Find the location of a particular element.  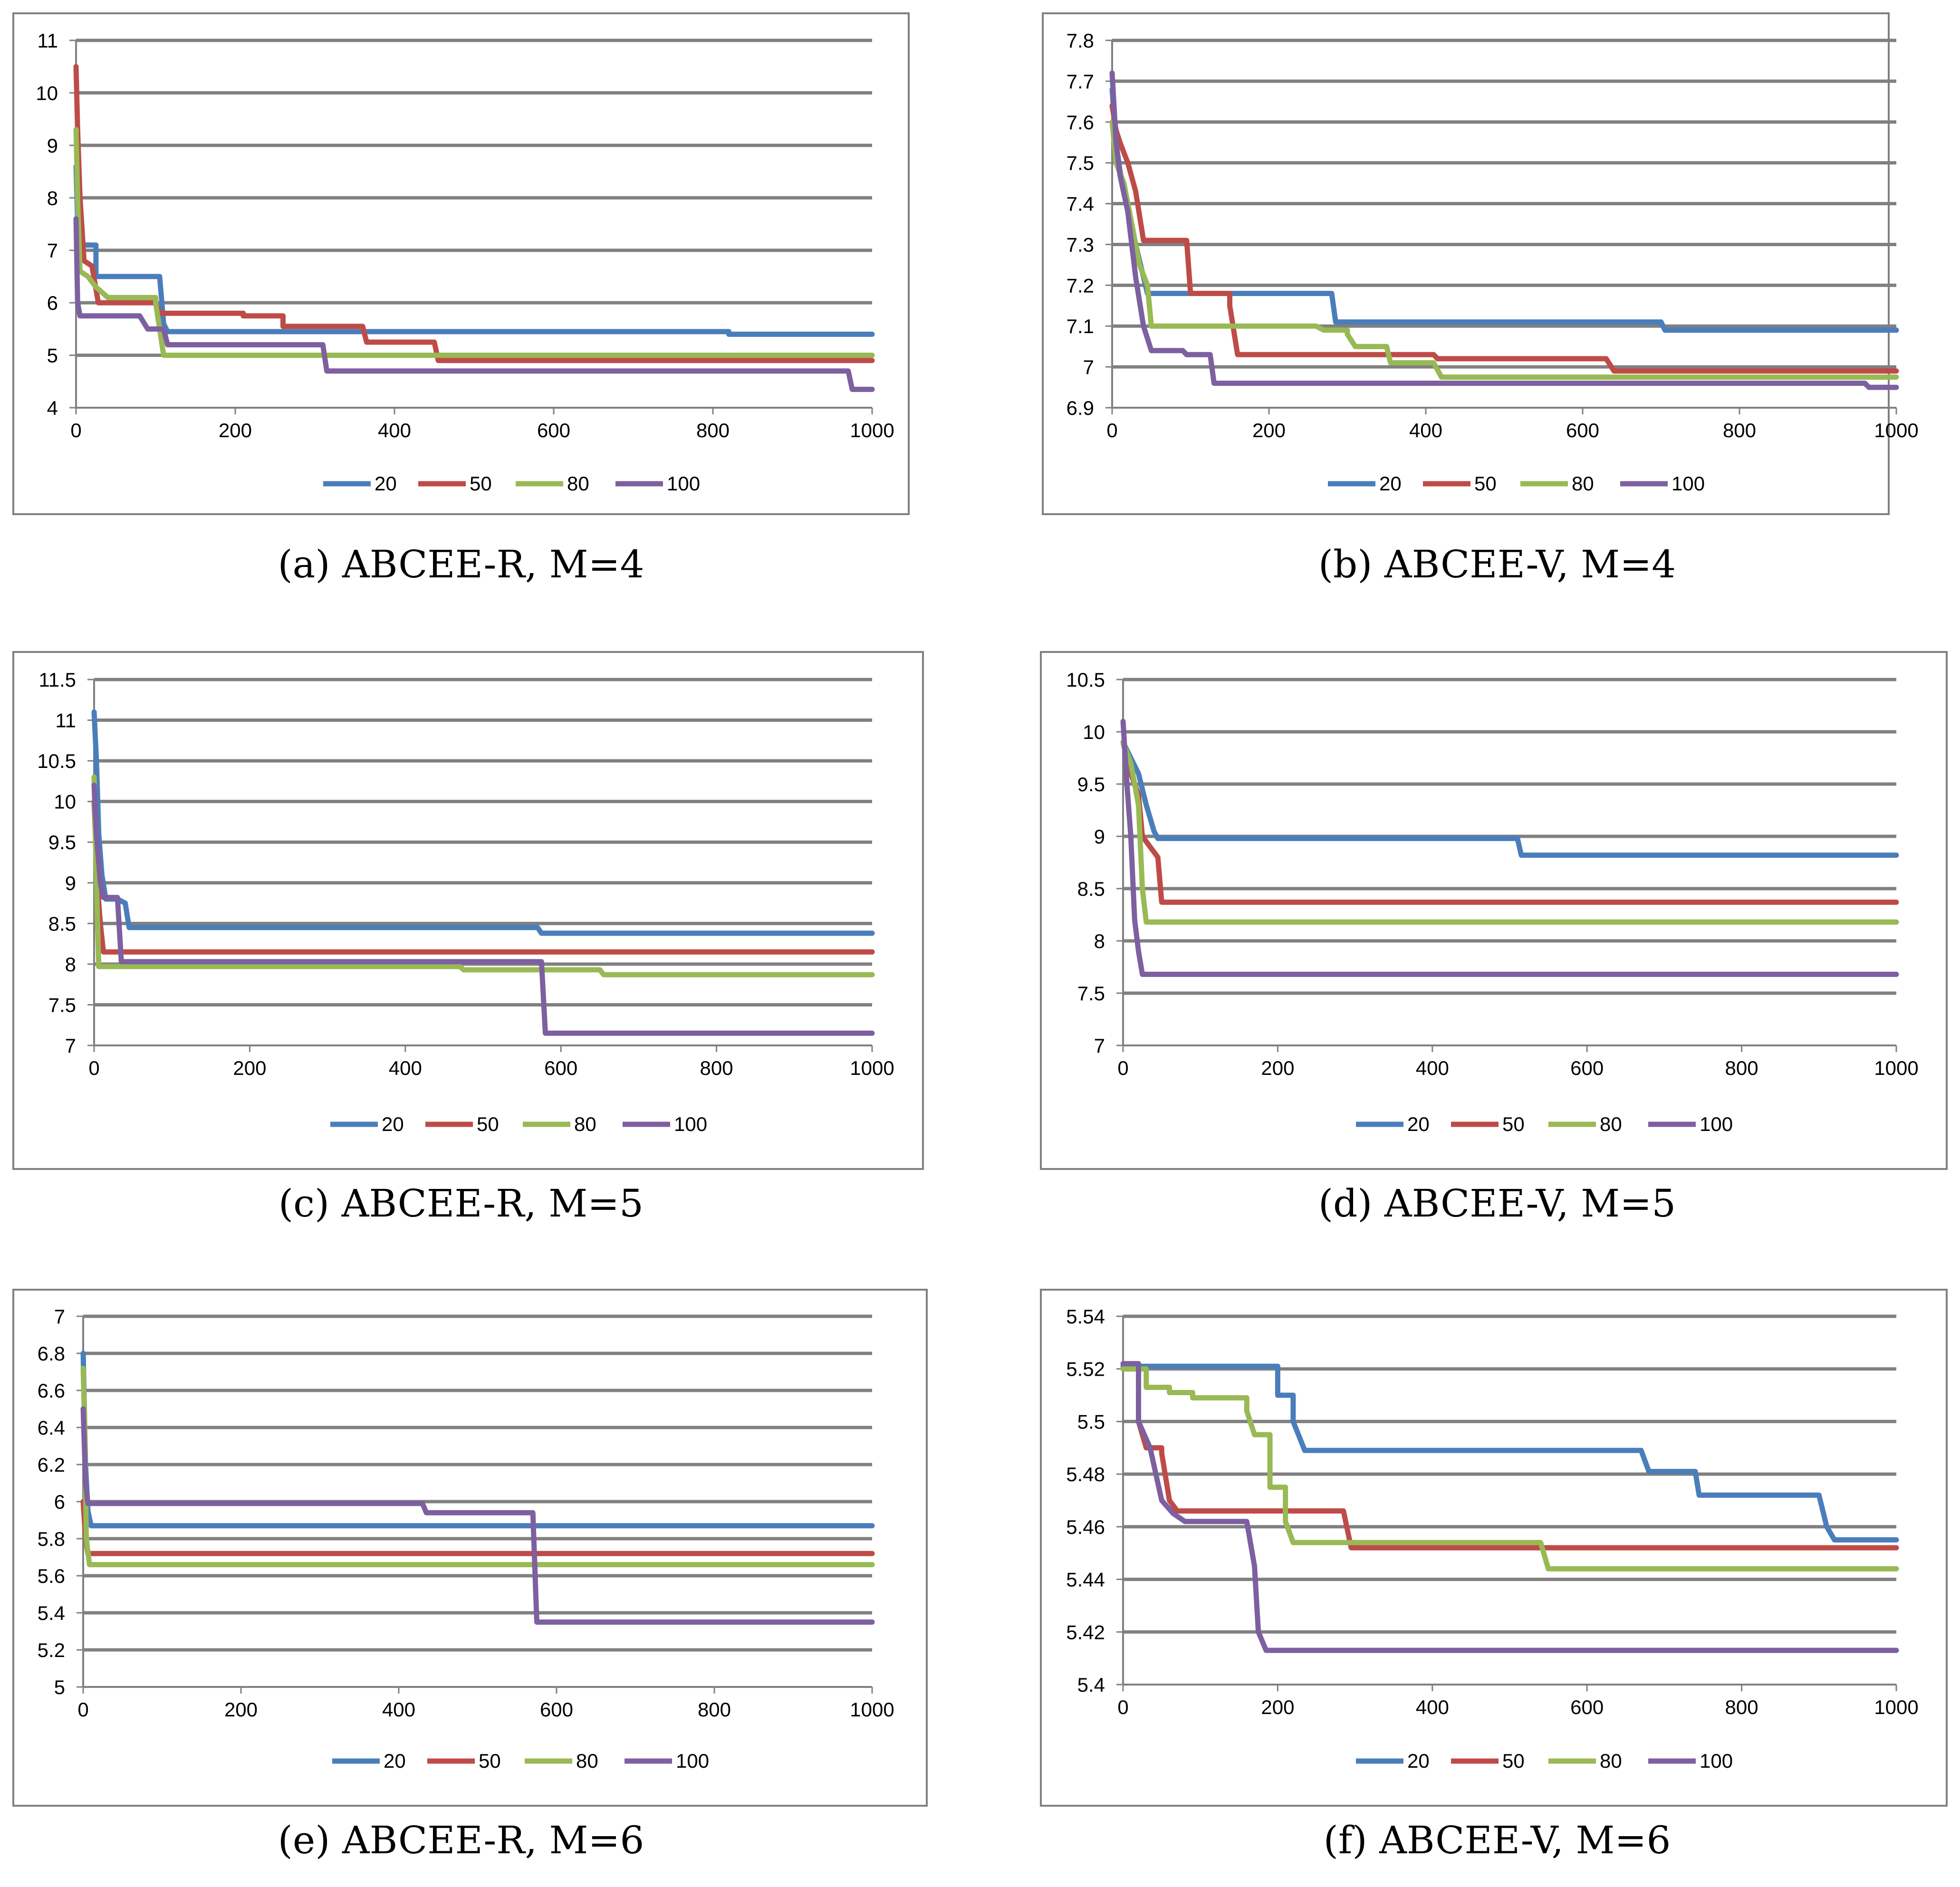

y-tick-label: 5.42 is located at coordinates (1085, 1632).